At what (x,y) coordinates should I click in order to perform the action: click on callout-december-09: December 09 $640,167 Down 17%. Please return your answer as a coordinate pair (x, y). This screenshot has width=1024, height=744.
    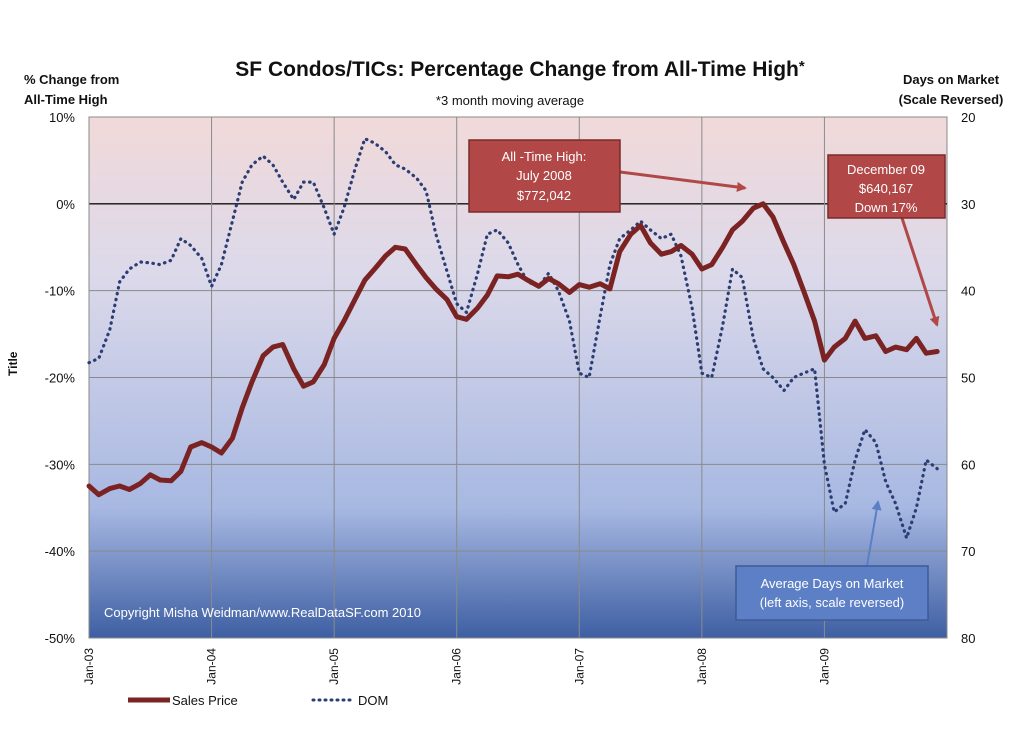
    Looking at the image, I should click on (886, 240).